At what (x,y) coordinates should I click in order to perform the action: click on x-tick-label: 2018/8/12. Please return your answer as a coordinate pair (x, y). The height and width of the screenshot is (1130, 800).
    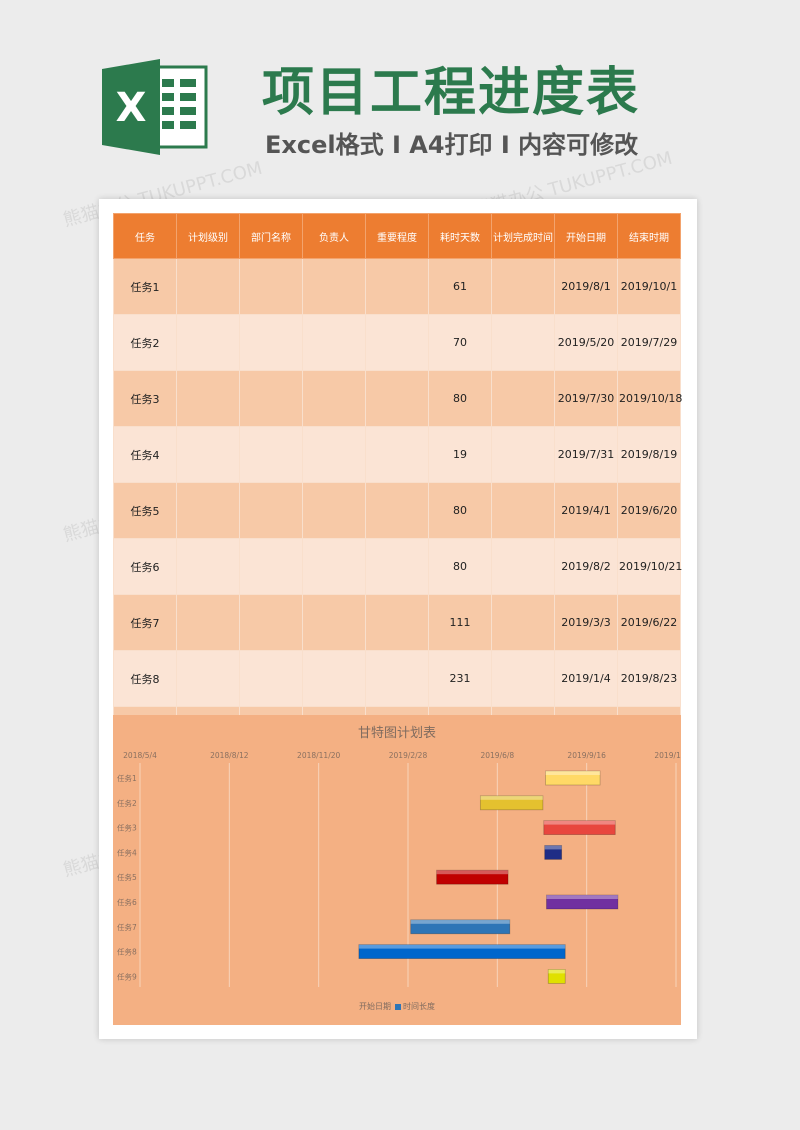
    Looking at the image, I should click on (229, 755).